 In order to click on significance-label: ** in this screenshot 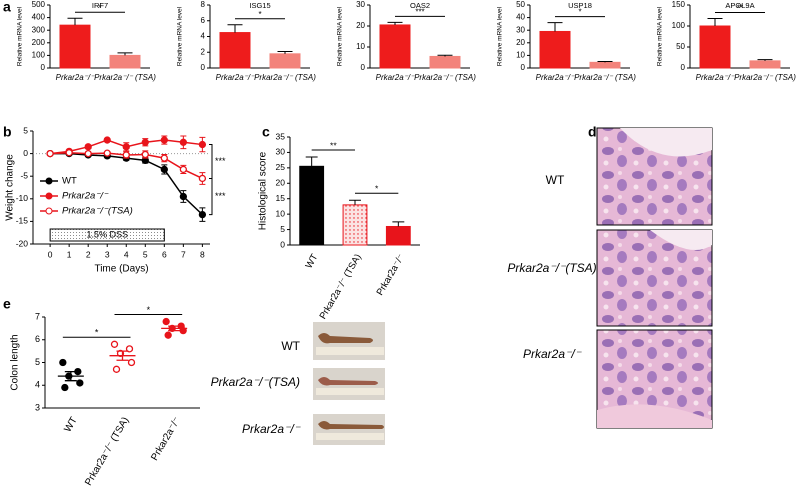, I will do `click(333, 145)`.